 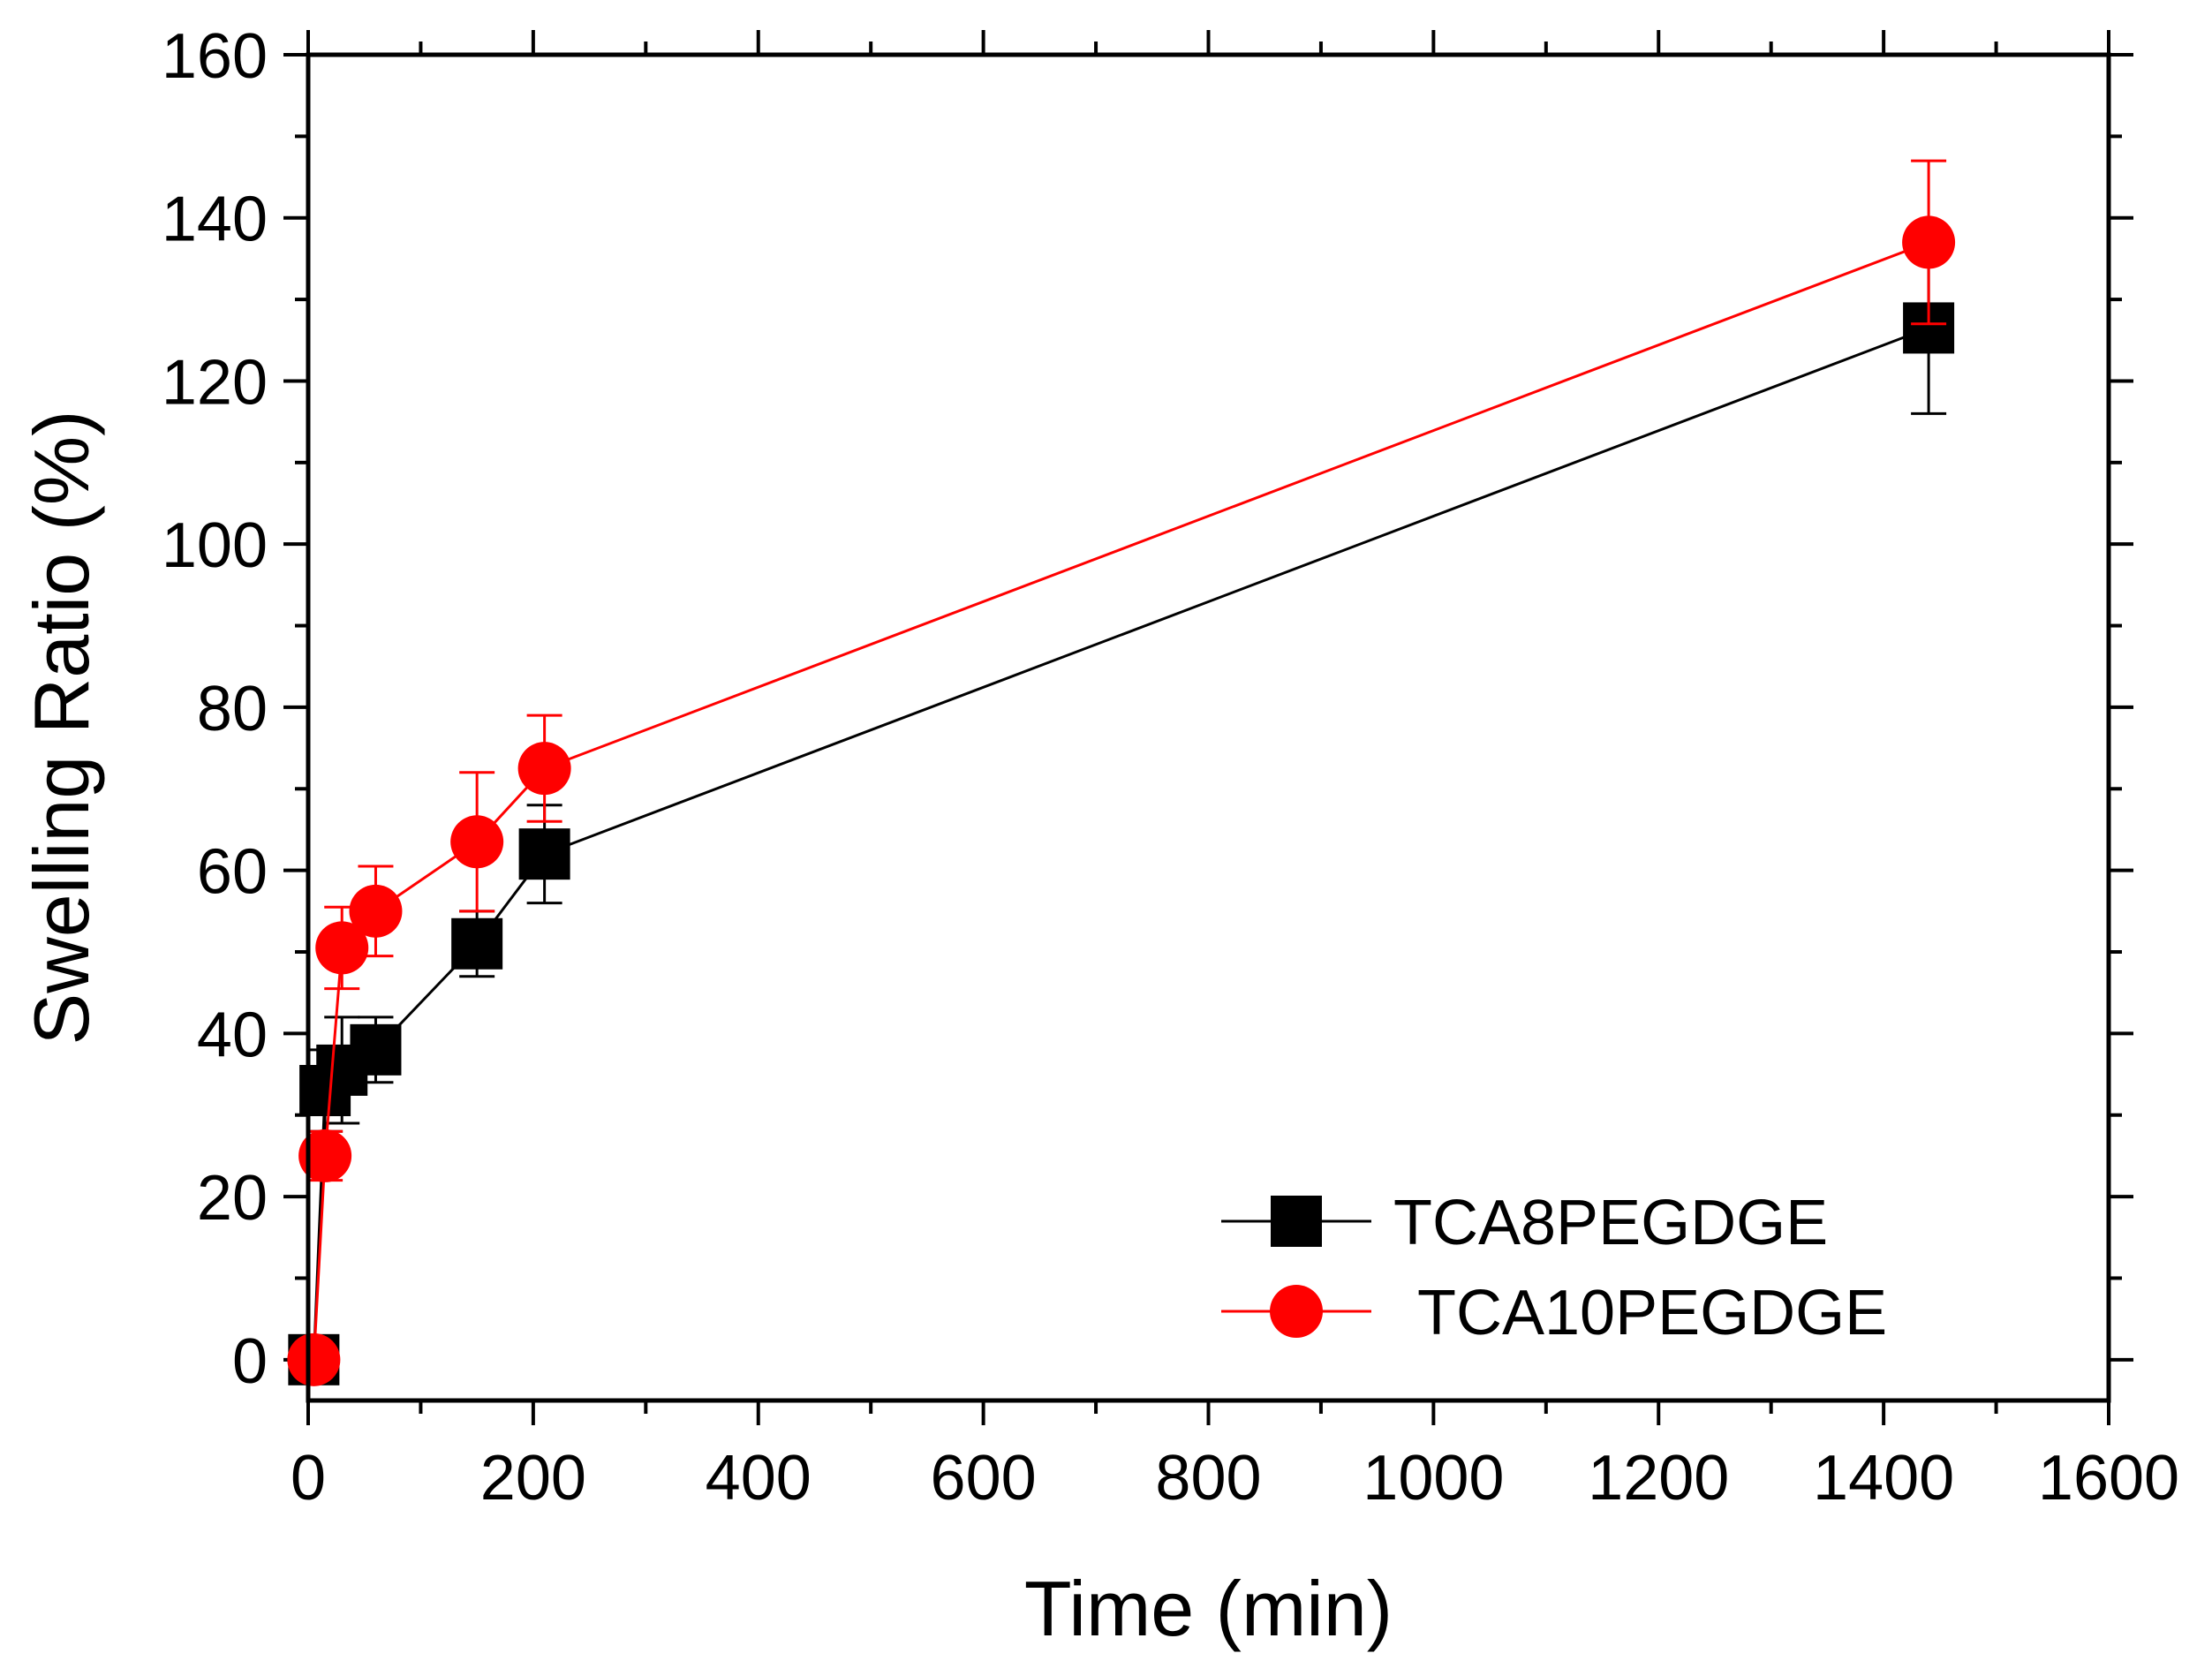 I want to click on x-axis-title: Time (min), so click(x=1208, y=1608).